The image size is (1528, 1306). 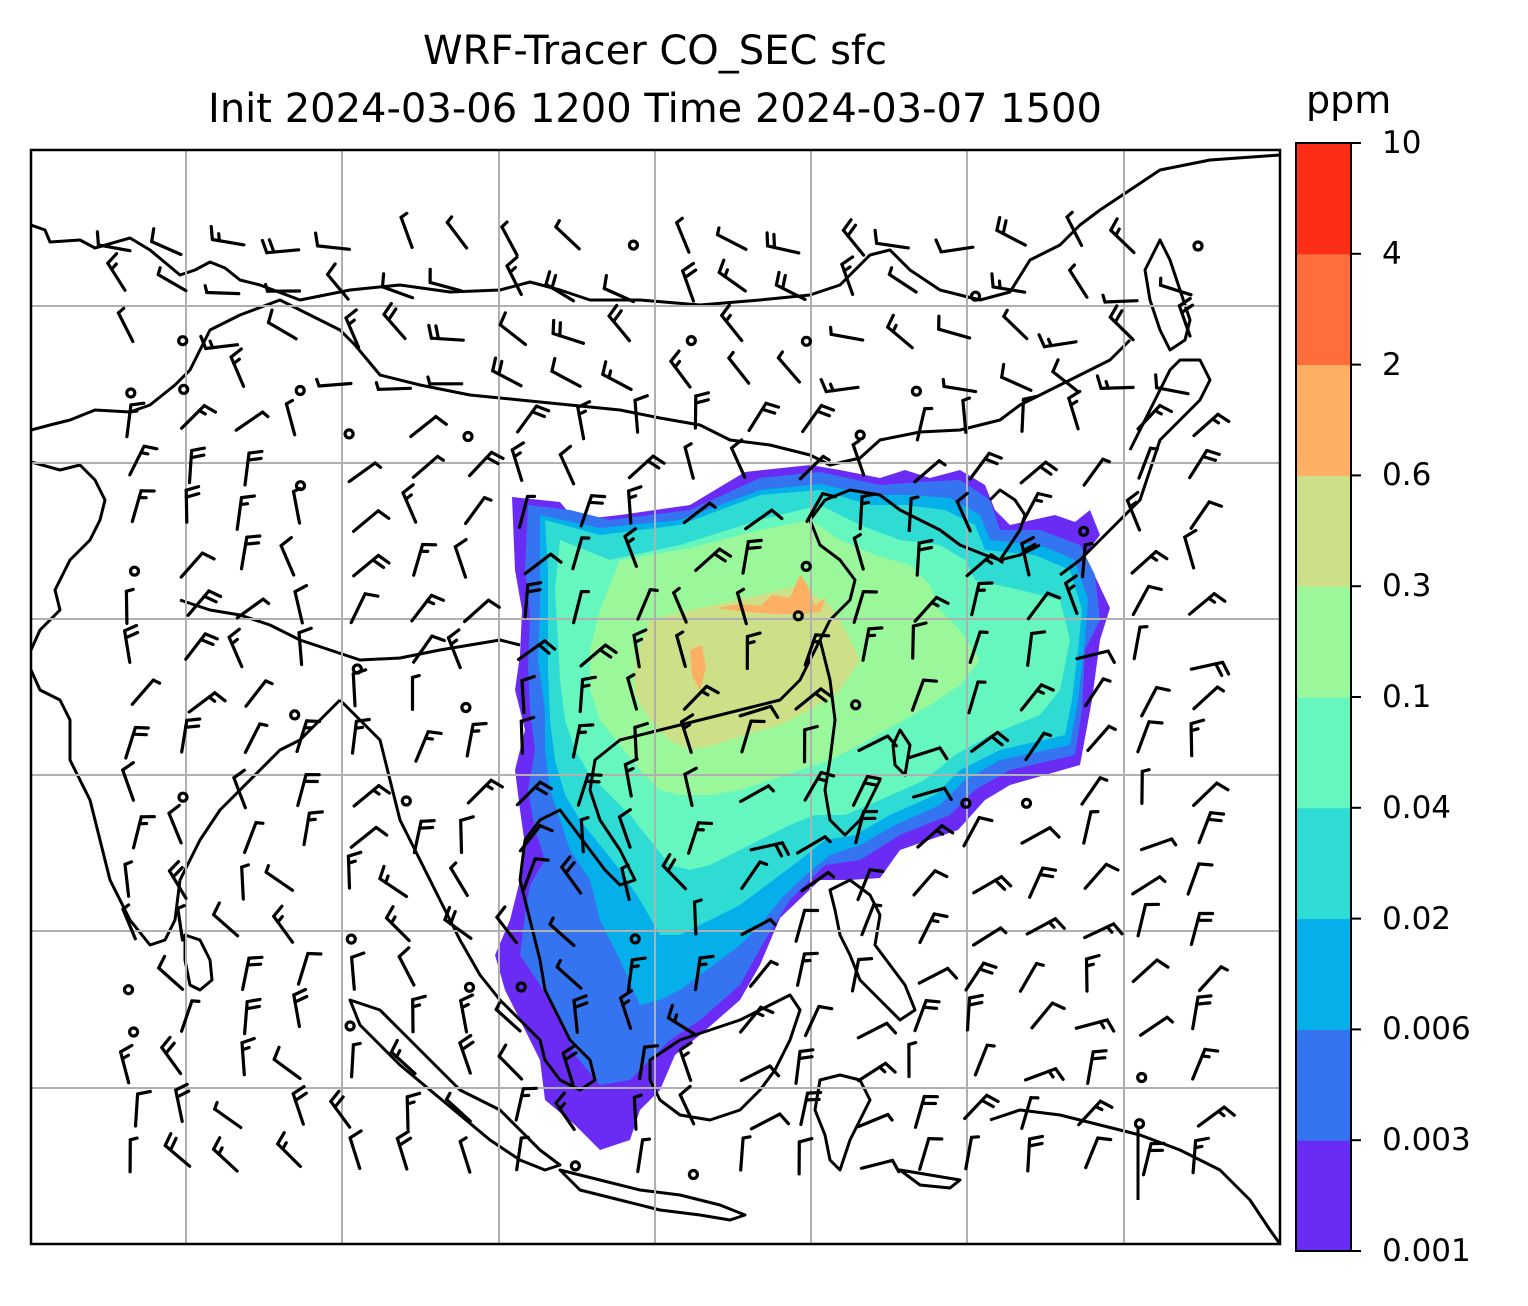 I want to click on coastline-japan, so click(x=1135, y=467).